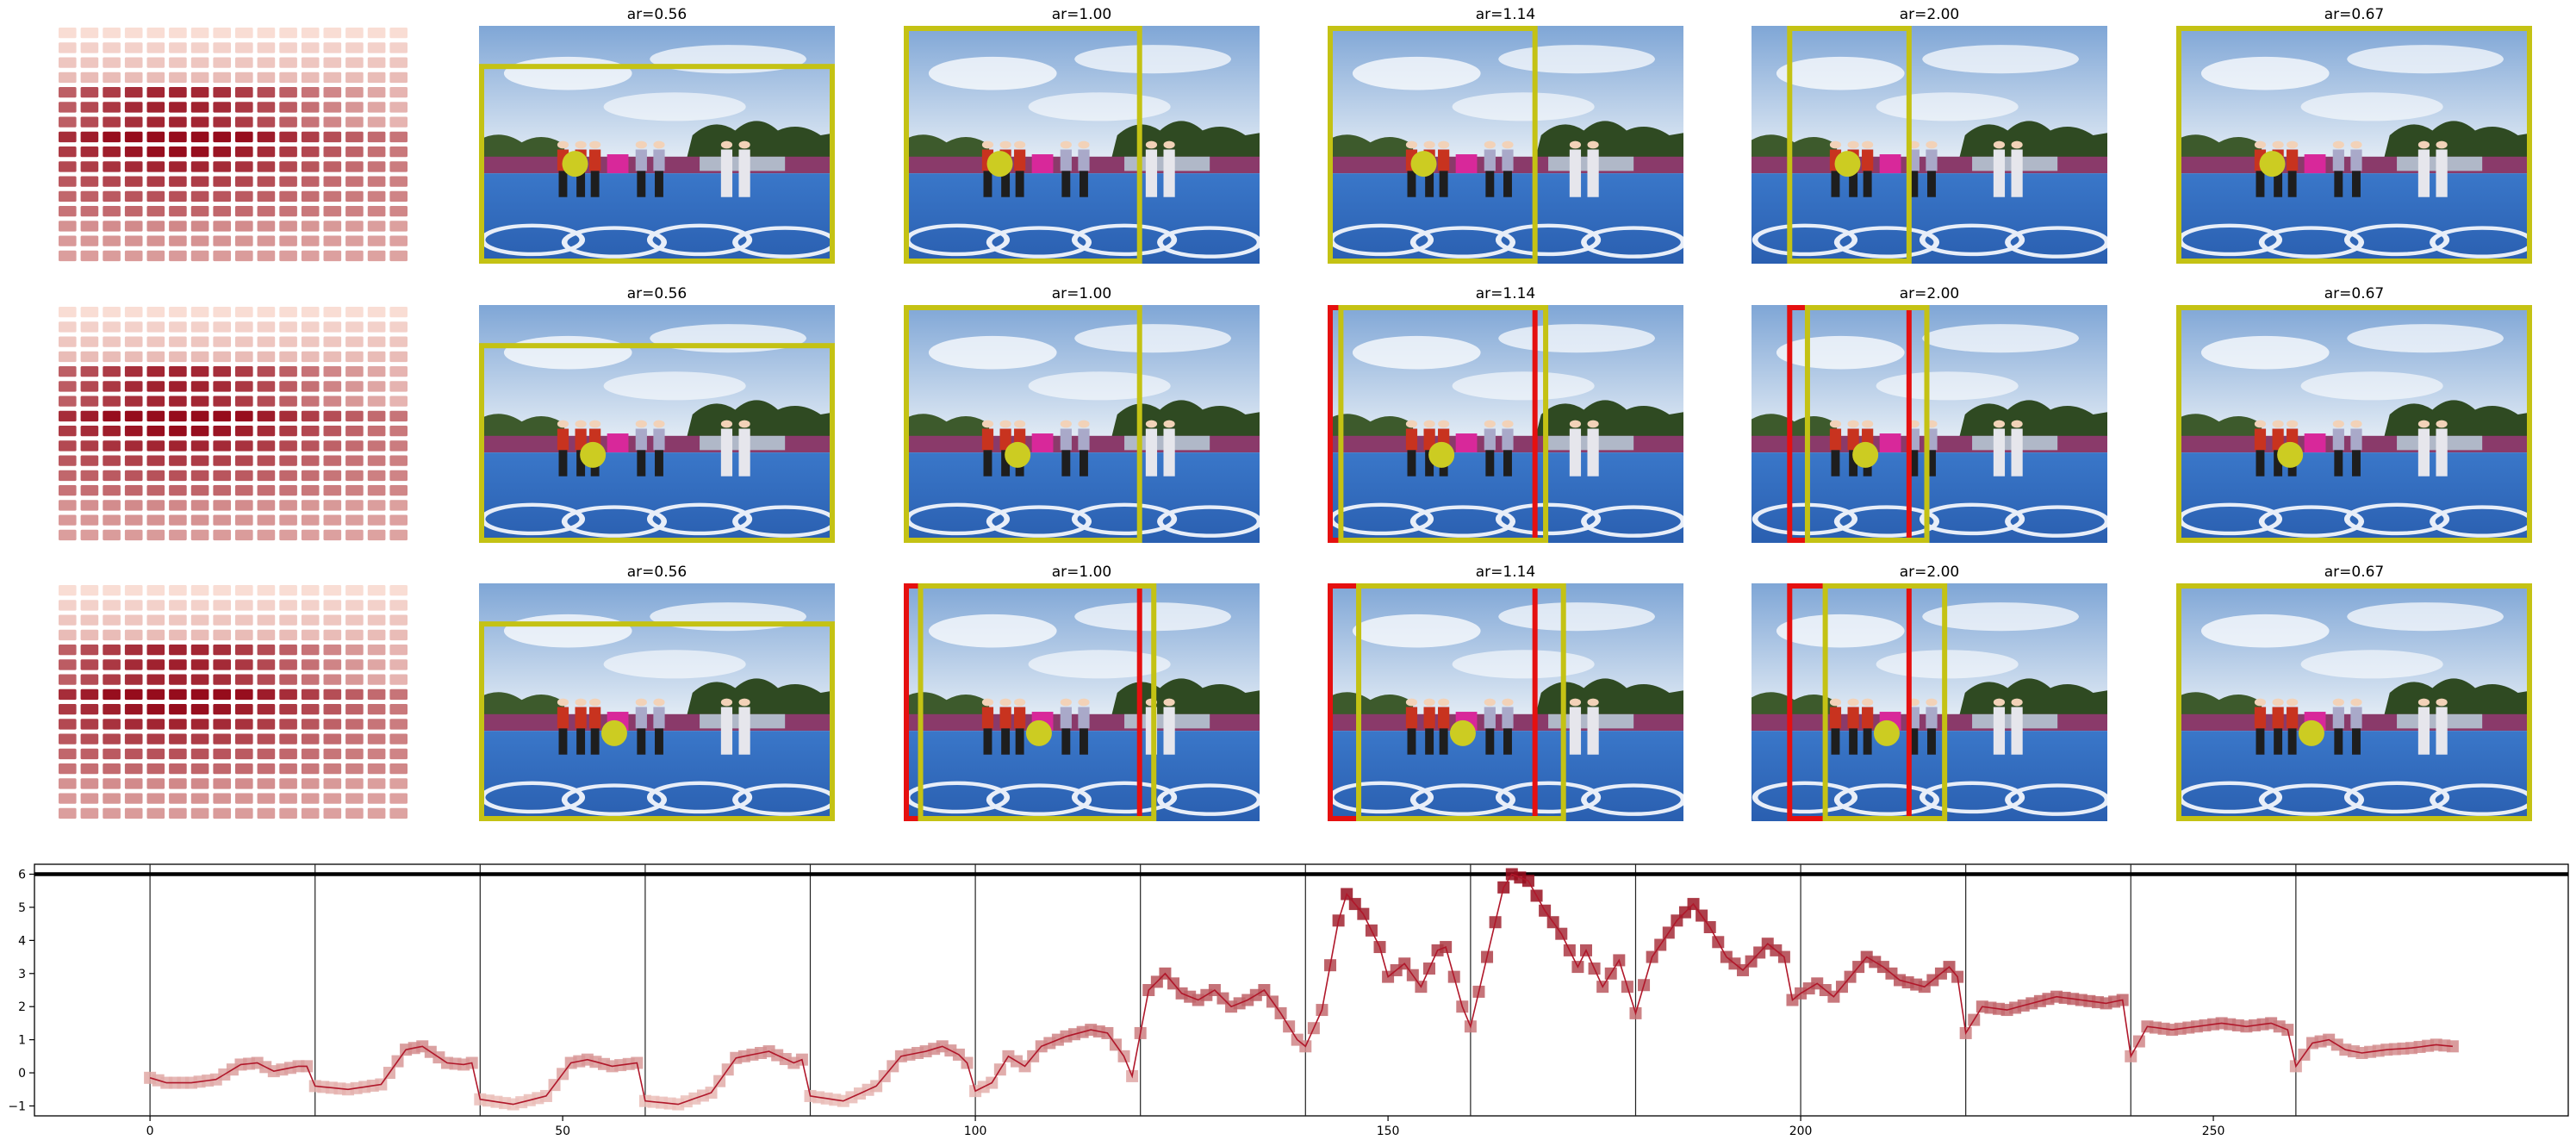  I want to click on photo-panel: ar=1.14, so click(1506, 414).